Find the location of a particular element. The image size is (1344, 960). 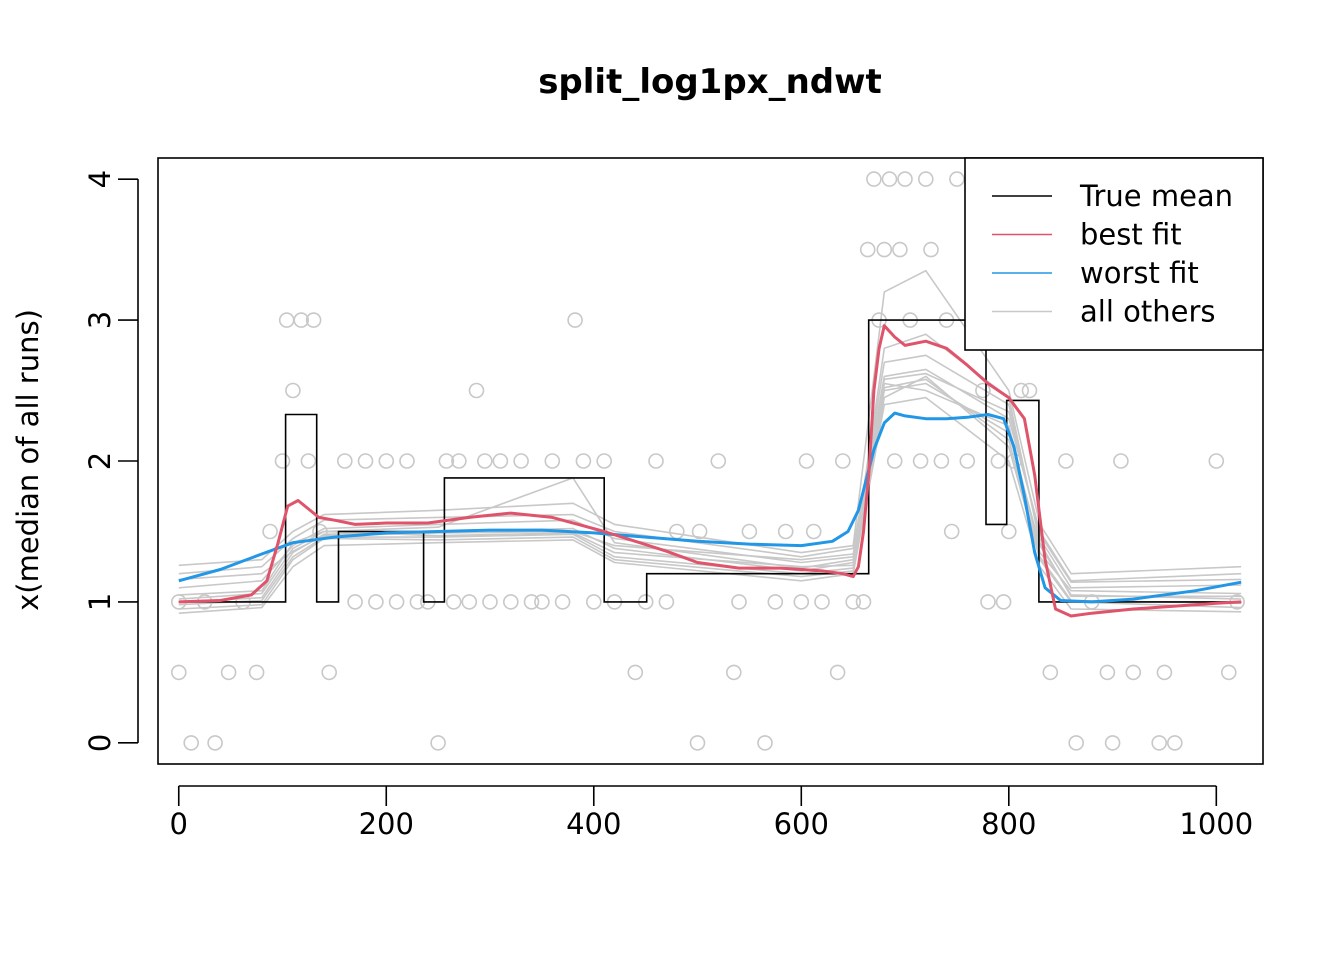

y-tick-label: 4 is located at coordinates (100, 179).